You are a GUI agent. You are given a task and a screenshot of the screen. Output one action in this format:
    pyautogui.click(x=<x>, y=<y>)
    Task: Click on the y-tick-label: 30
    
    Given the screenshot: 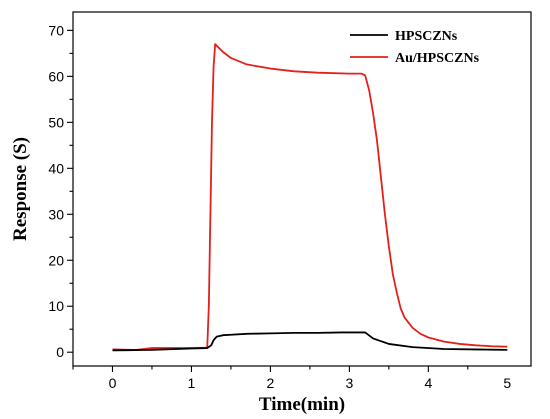 What is the action you would take?
    pyautogui.click(x=56, y=214)
    